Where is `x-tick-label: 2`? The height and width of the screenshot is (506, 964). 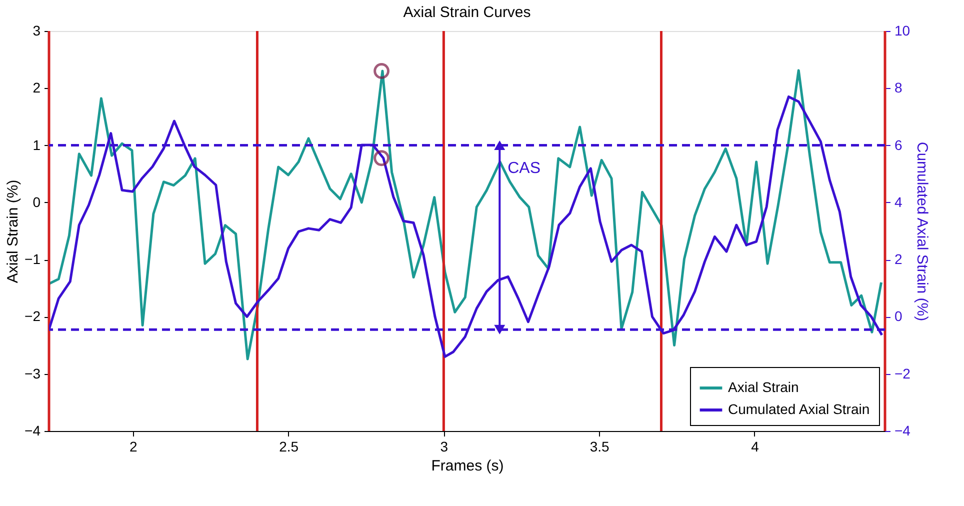
x-tick-label: 2 is located at coordinates (134, 446).